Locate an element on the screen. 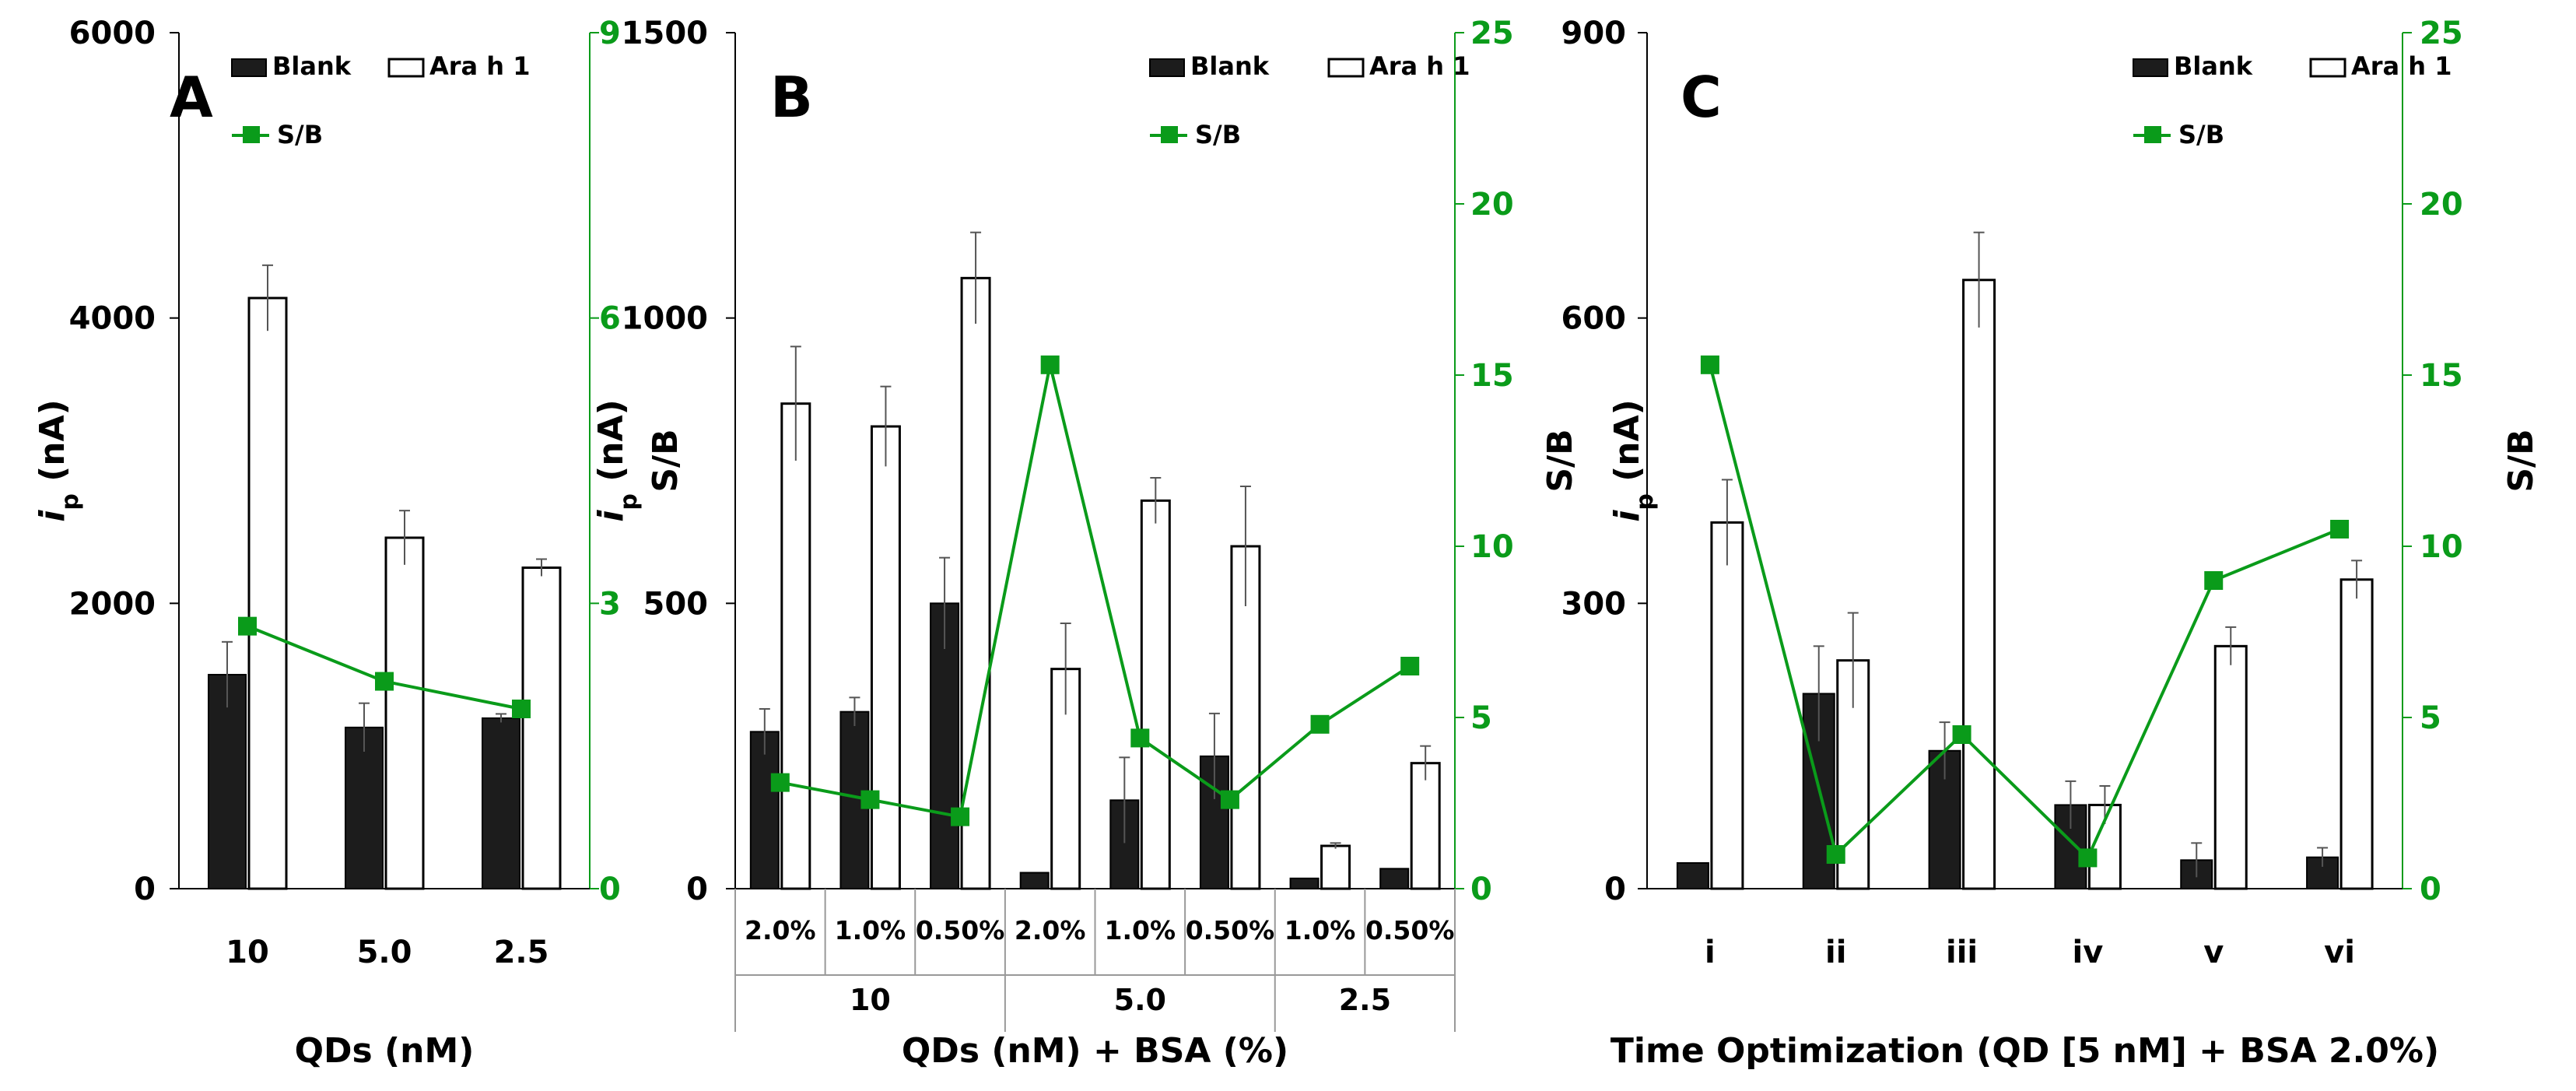 This screenshot has height=1091, width=2576. panel-letter: A is located at coordinates (191, 97).